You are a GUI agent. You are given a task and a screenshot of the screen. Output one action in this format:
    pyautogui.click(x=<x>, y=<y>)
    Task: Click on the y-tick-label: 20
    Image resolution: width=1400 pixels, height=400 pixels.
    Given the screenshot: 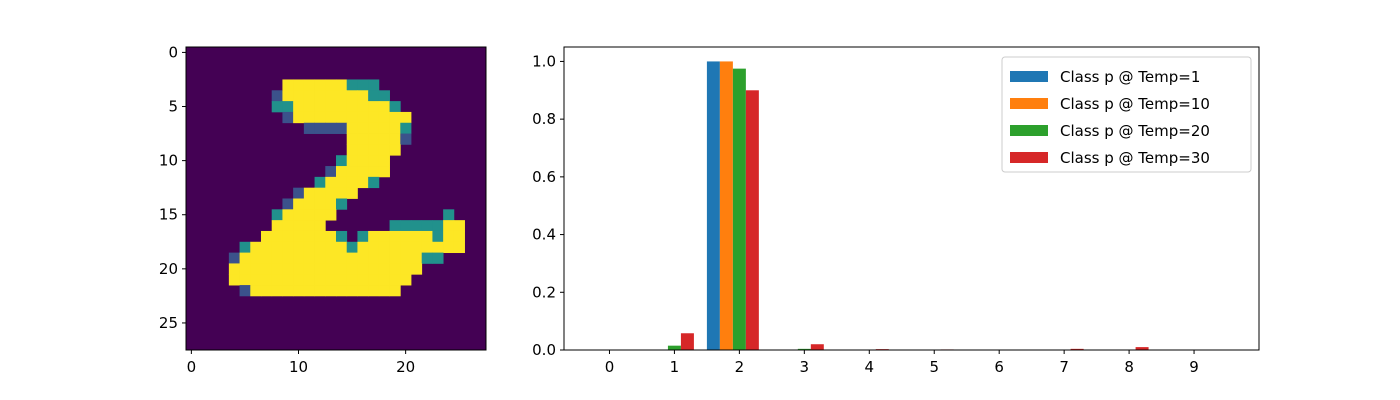 What is the action you would take?
    pyautogui.click(x=168, y=269)
    